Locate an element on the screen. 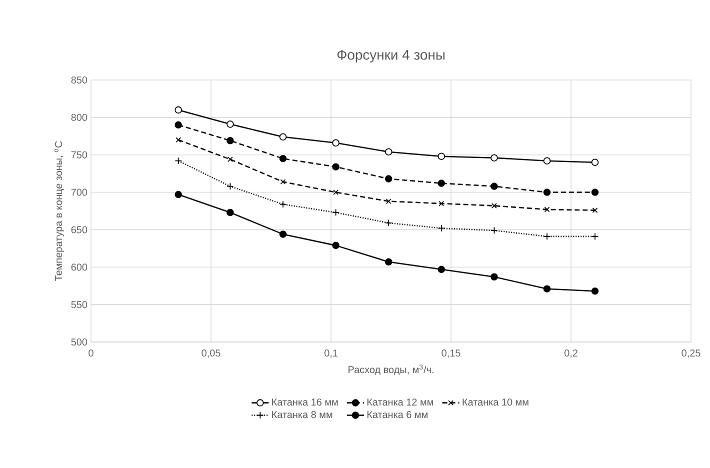 The width and height of the screenshot is (710, 468). y-tick-label: 550 is located at coordinates (79, 304).